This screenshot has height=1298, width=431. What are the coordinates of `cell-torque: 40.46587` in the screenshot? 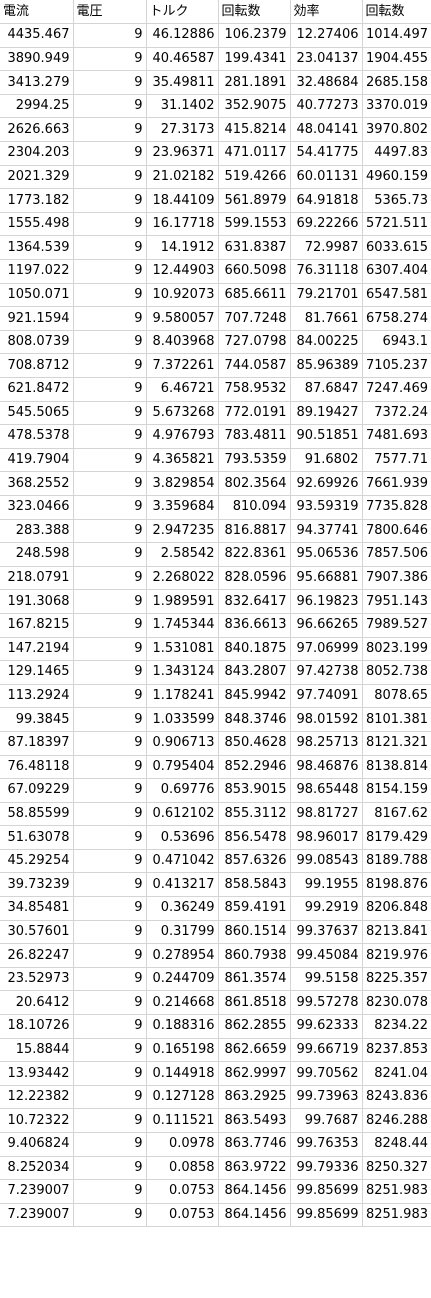 It's located at (182, 59).